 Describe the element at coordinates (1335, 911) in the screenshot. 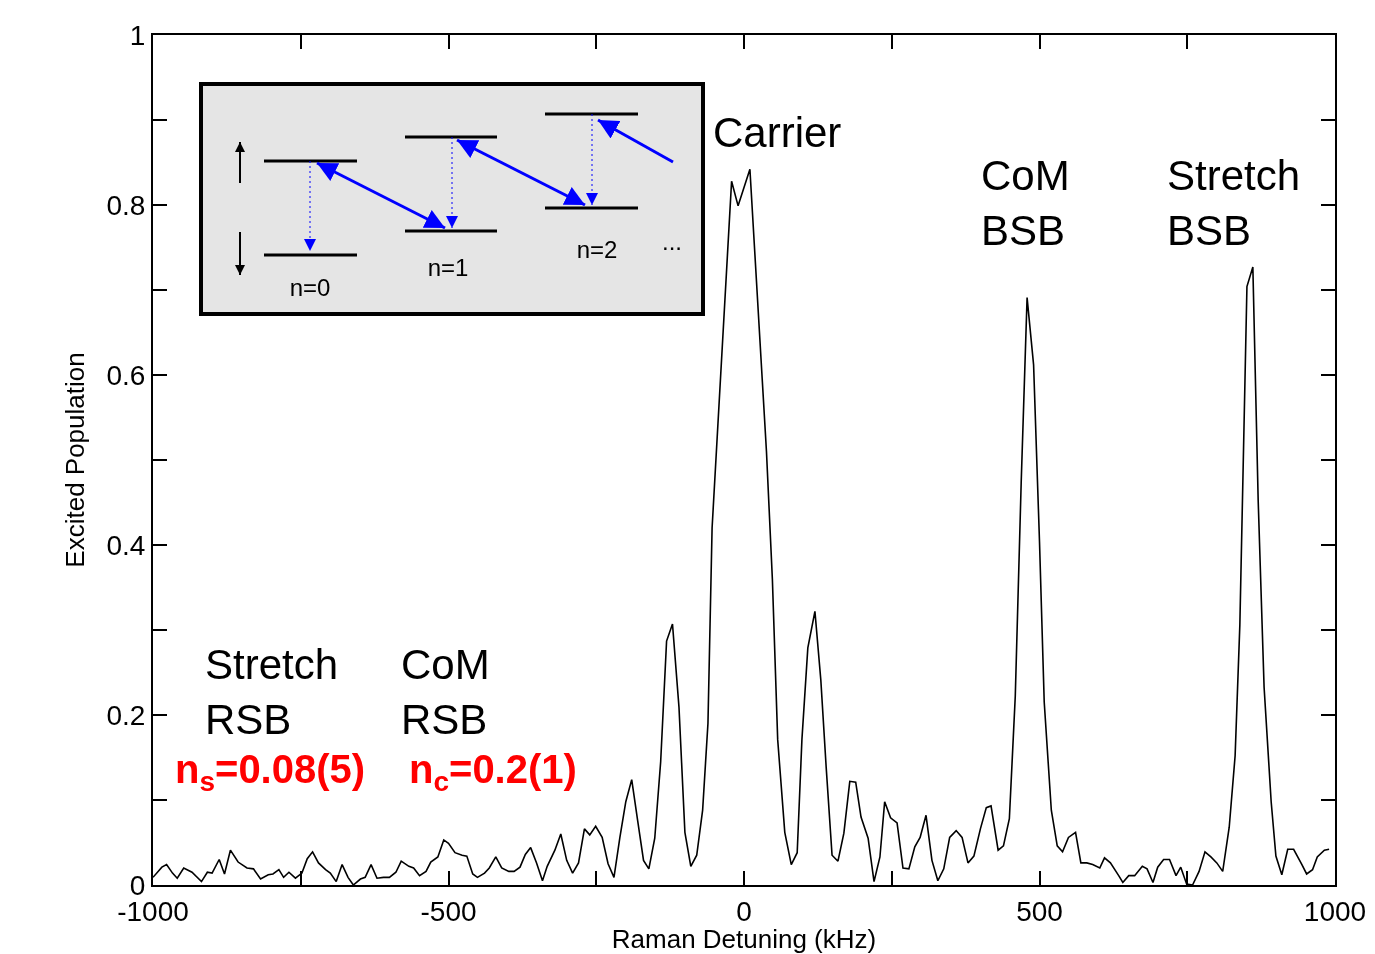

I see `x-tick-label: 1000` at that location.